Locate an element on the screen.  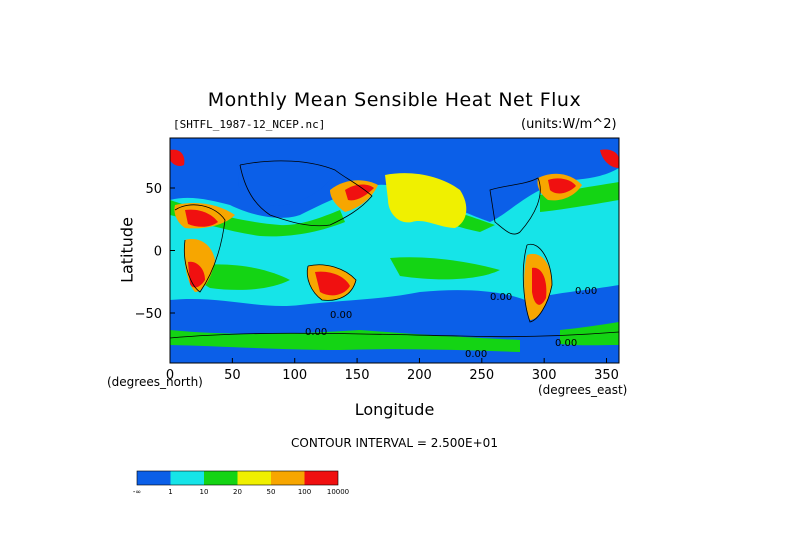
red-south-america is located at coordinates (539, 286).